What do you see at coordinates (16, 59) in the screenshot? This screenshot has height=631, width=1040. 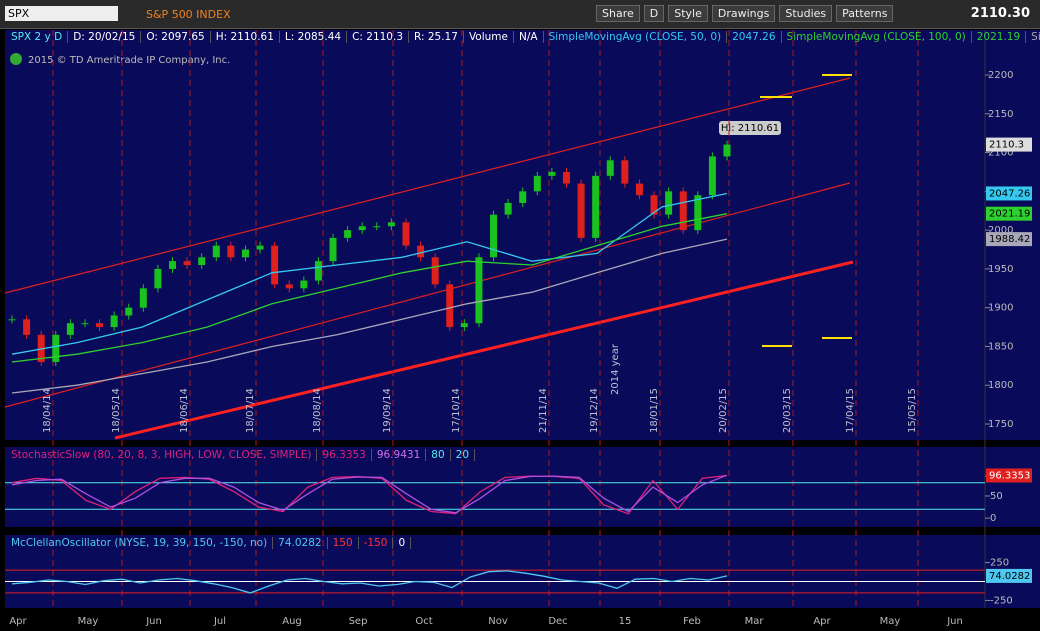 I see `info-icon` at bounding box center [16, 59].